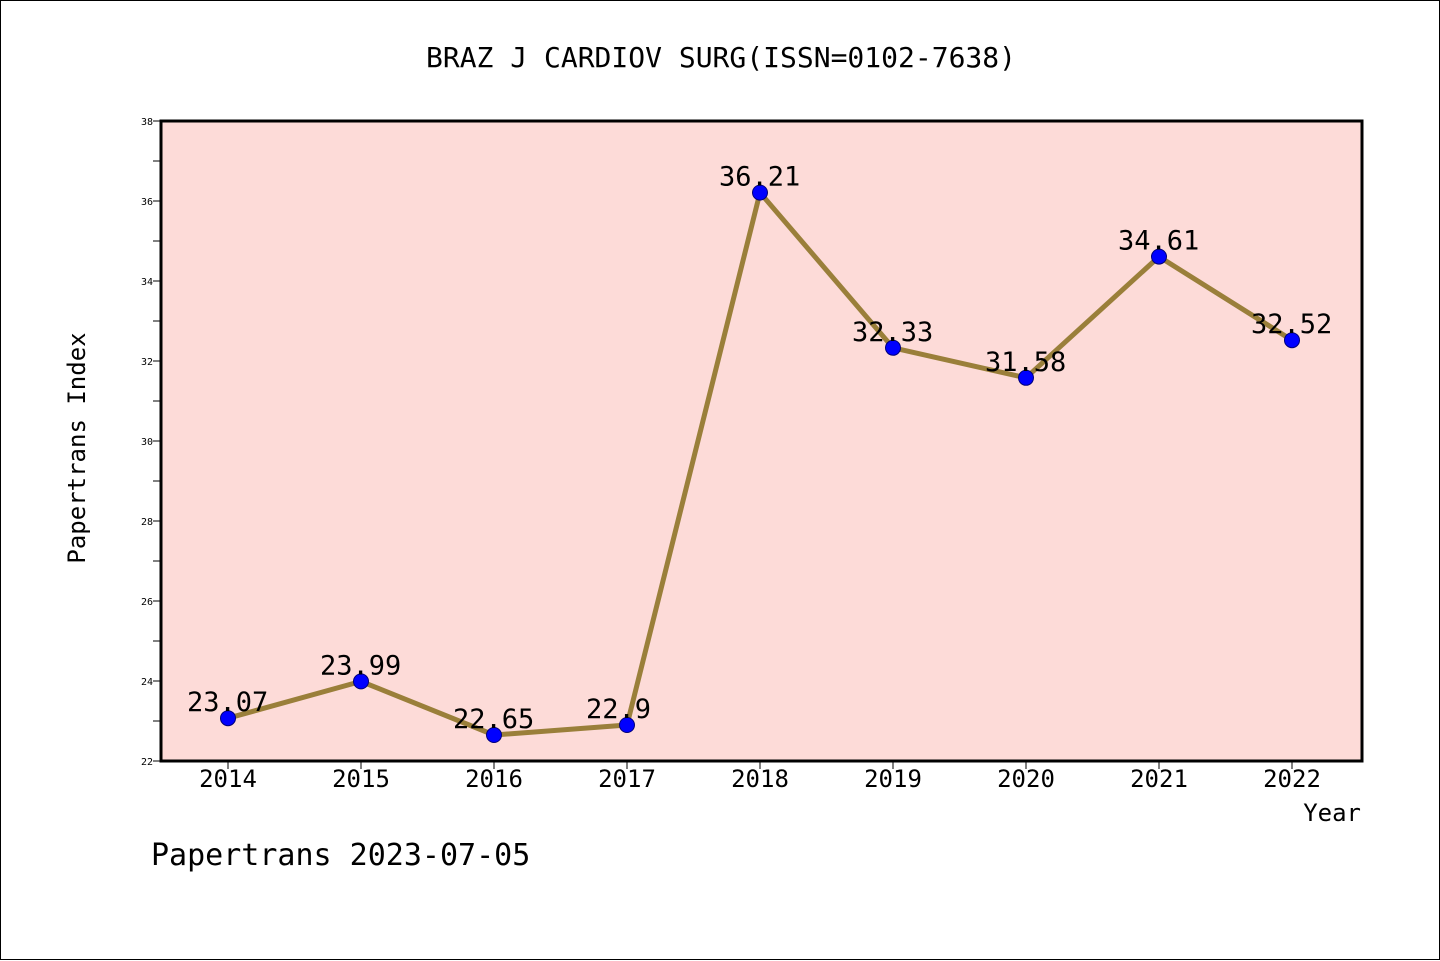  What do you see at coordinates (618, 709) in the screenshot?
I see `data-label: 22.9` at bounding box center [618, 709].